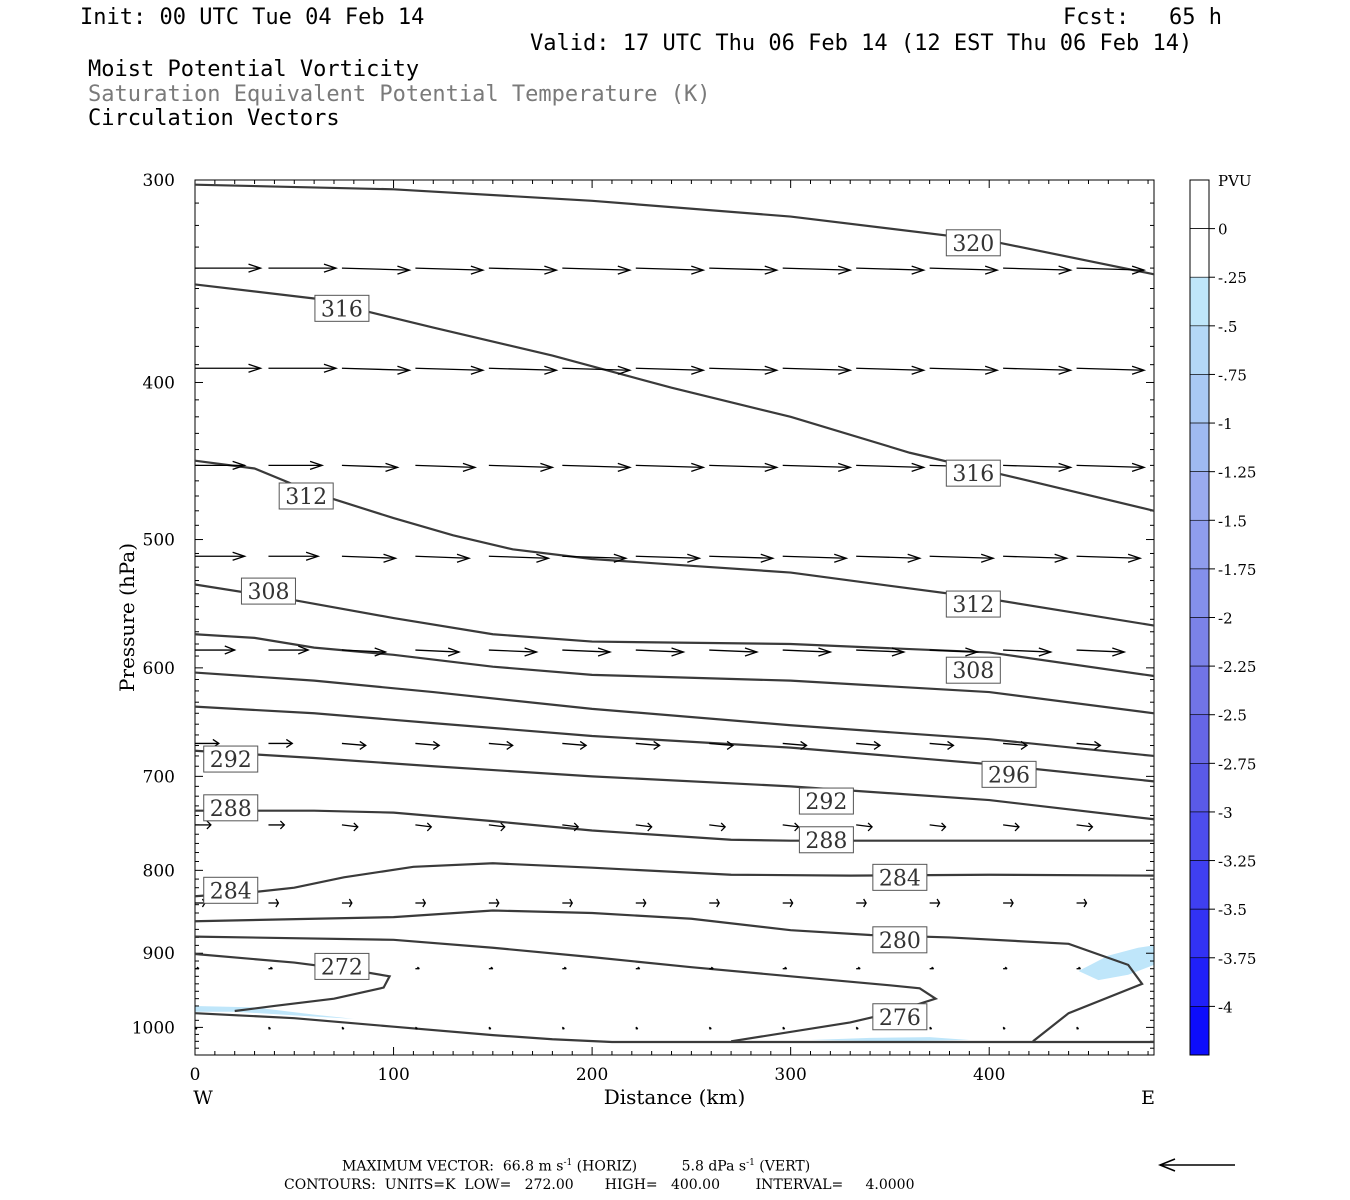  What do you see at coordinates (1148, 1098) in the screenshot?
I see `x-end-label-east: E` at bounding box center [1148, 1098].